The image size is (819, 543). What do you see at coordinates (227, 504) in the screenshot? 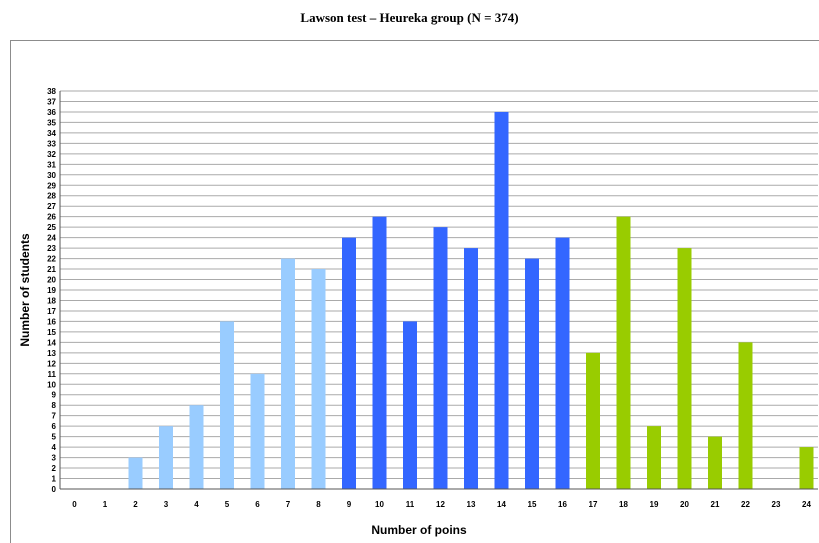
I see `x-tick-label: 5` at bounding box center [227, 504].